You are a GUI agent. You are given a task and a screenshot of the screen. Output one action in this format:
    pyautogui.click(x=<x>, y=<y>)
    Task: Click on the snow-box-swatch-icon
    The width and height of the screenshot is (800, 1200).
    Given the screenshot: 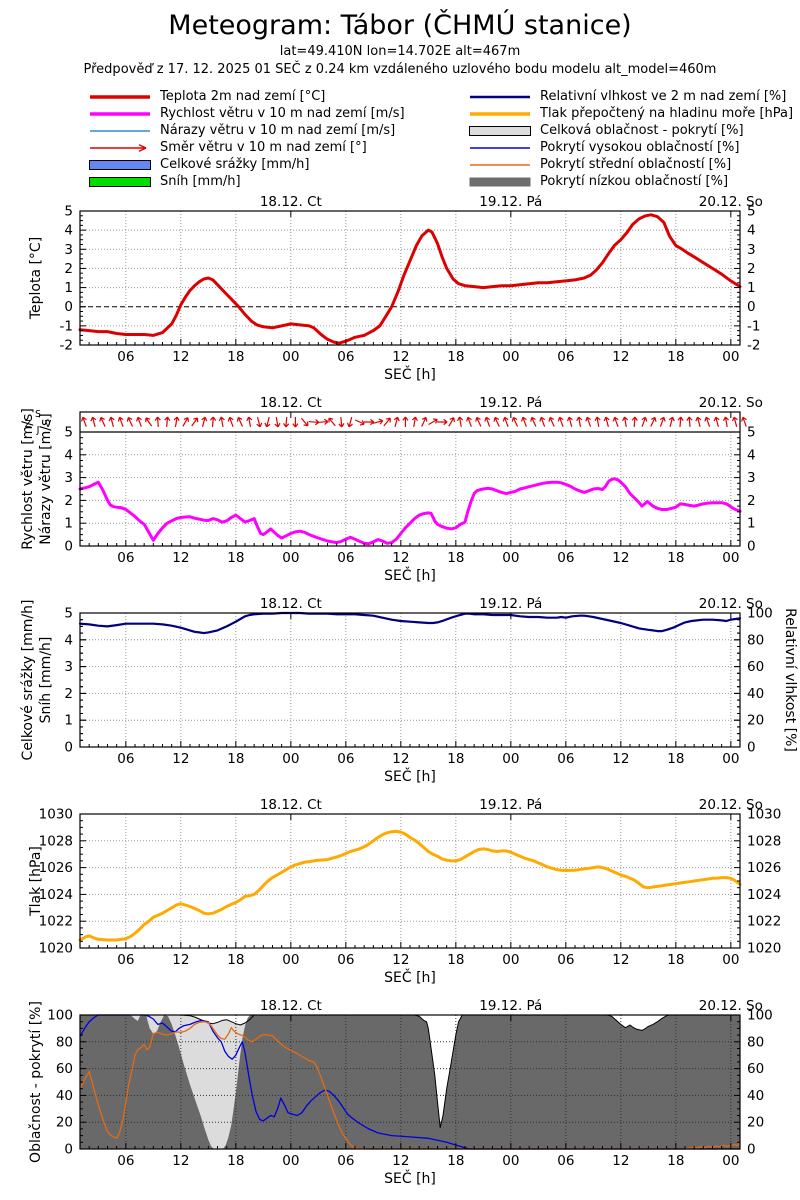 What is the action you would take?
    pyautogui.click(x=120, y=181)
    